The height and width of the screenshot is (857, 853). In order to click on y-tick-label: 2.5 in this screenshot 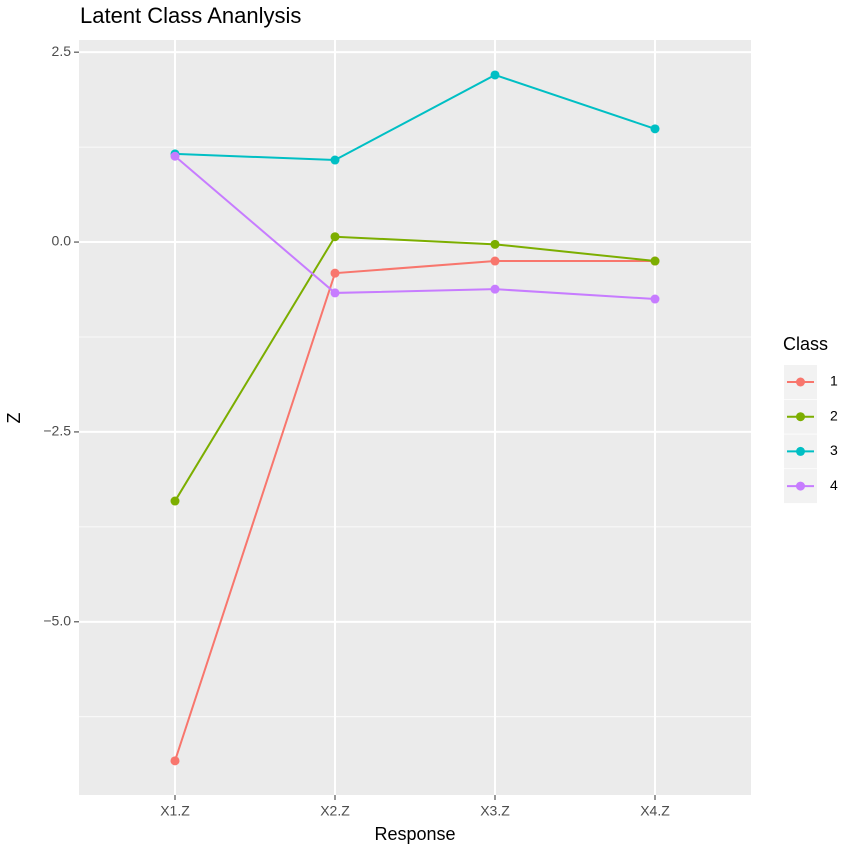, I will do `click(62, 51)`.